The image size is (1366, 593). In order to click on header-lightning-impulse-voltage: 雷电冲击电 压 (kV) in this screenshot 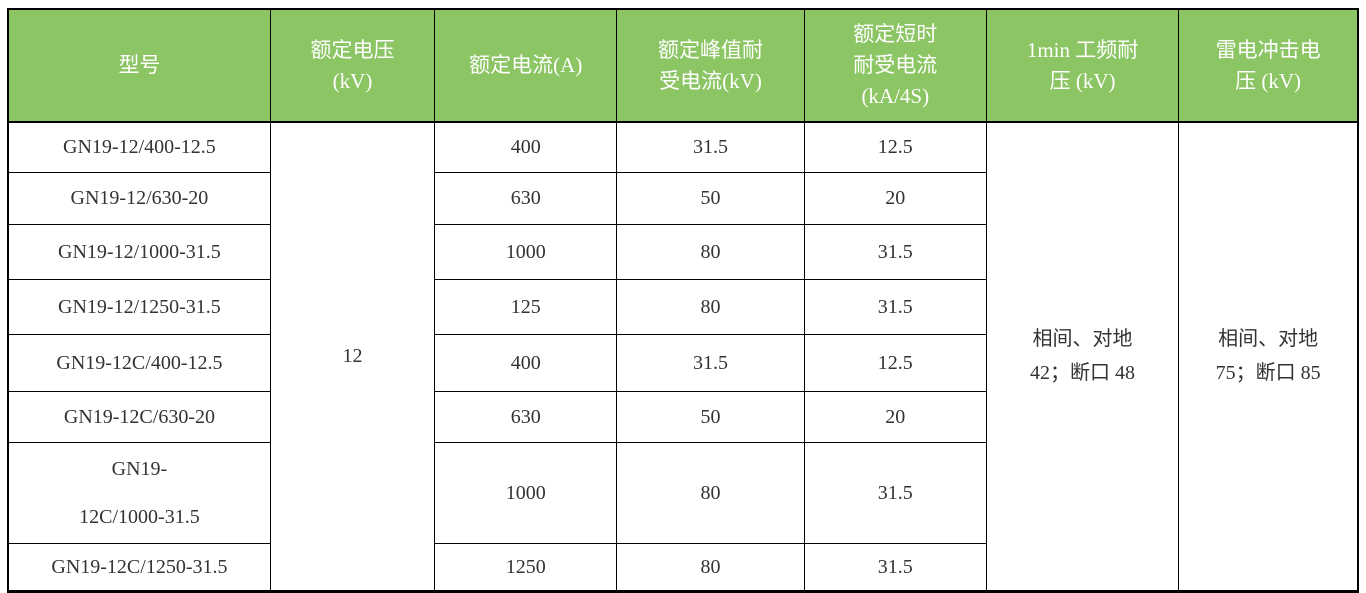, I will do `click(1268, 65)`.